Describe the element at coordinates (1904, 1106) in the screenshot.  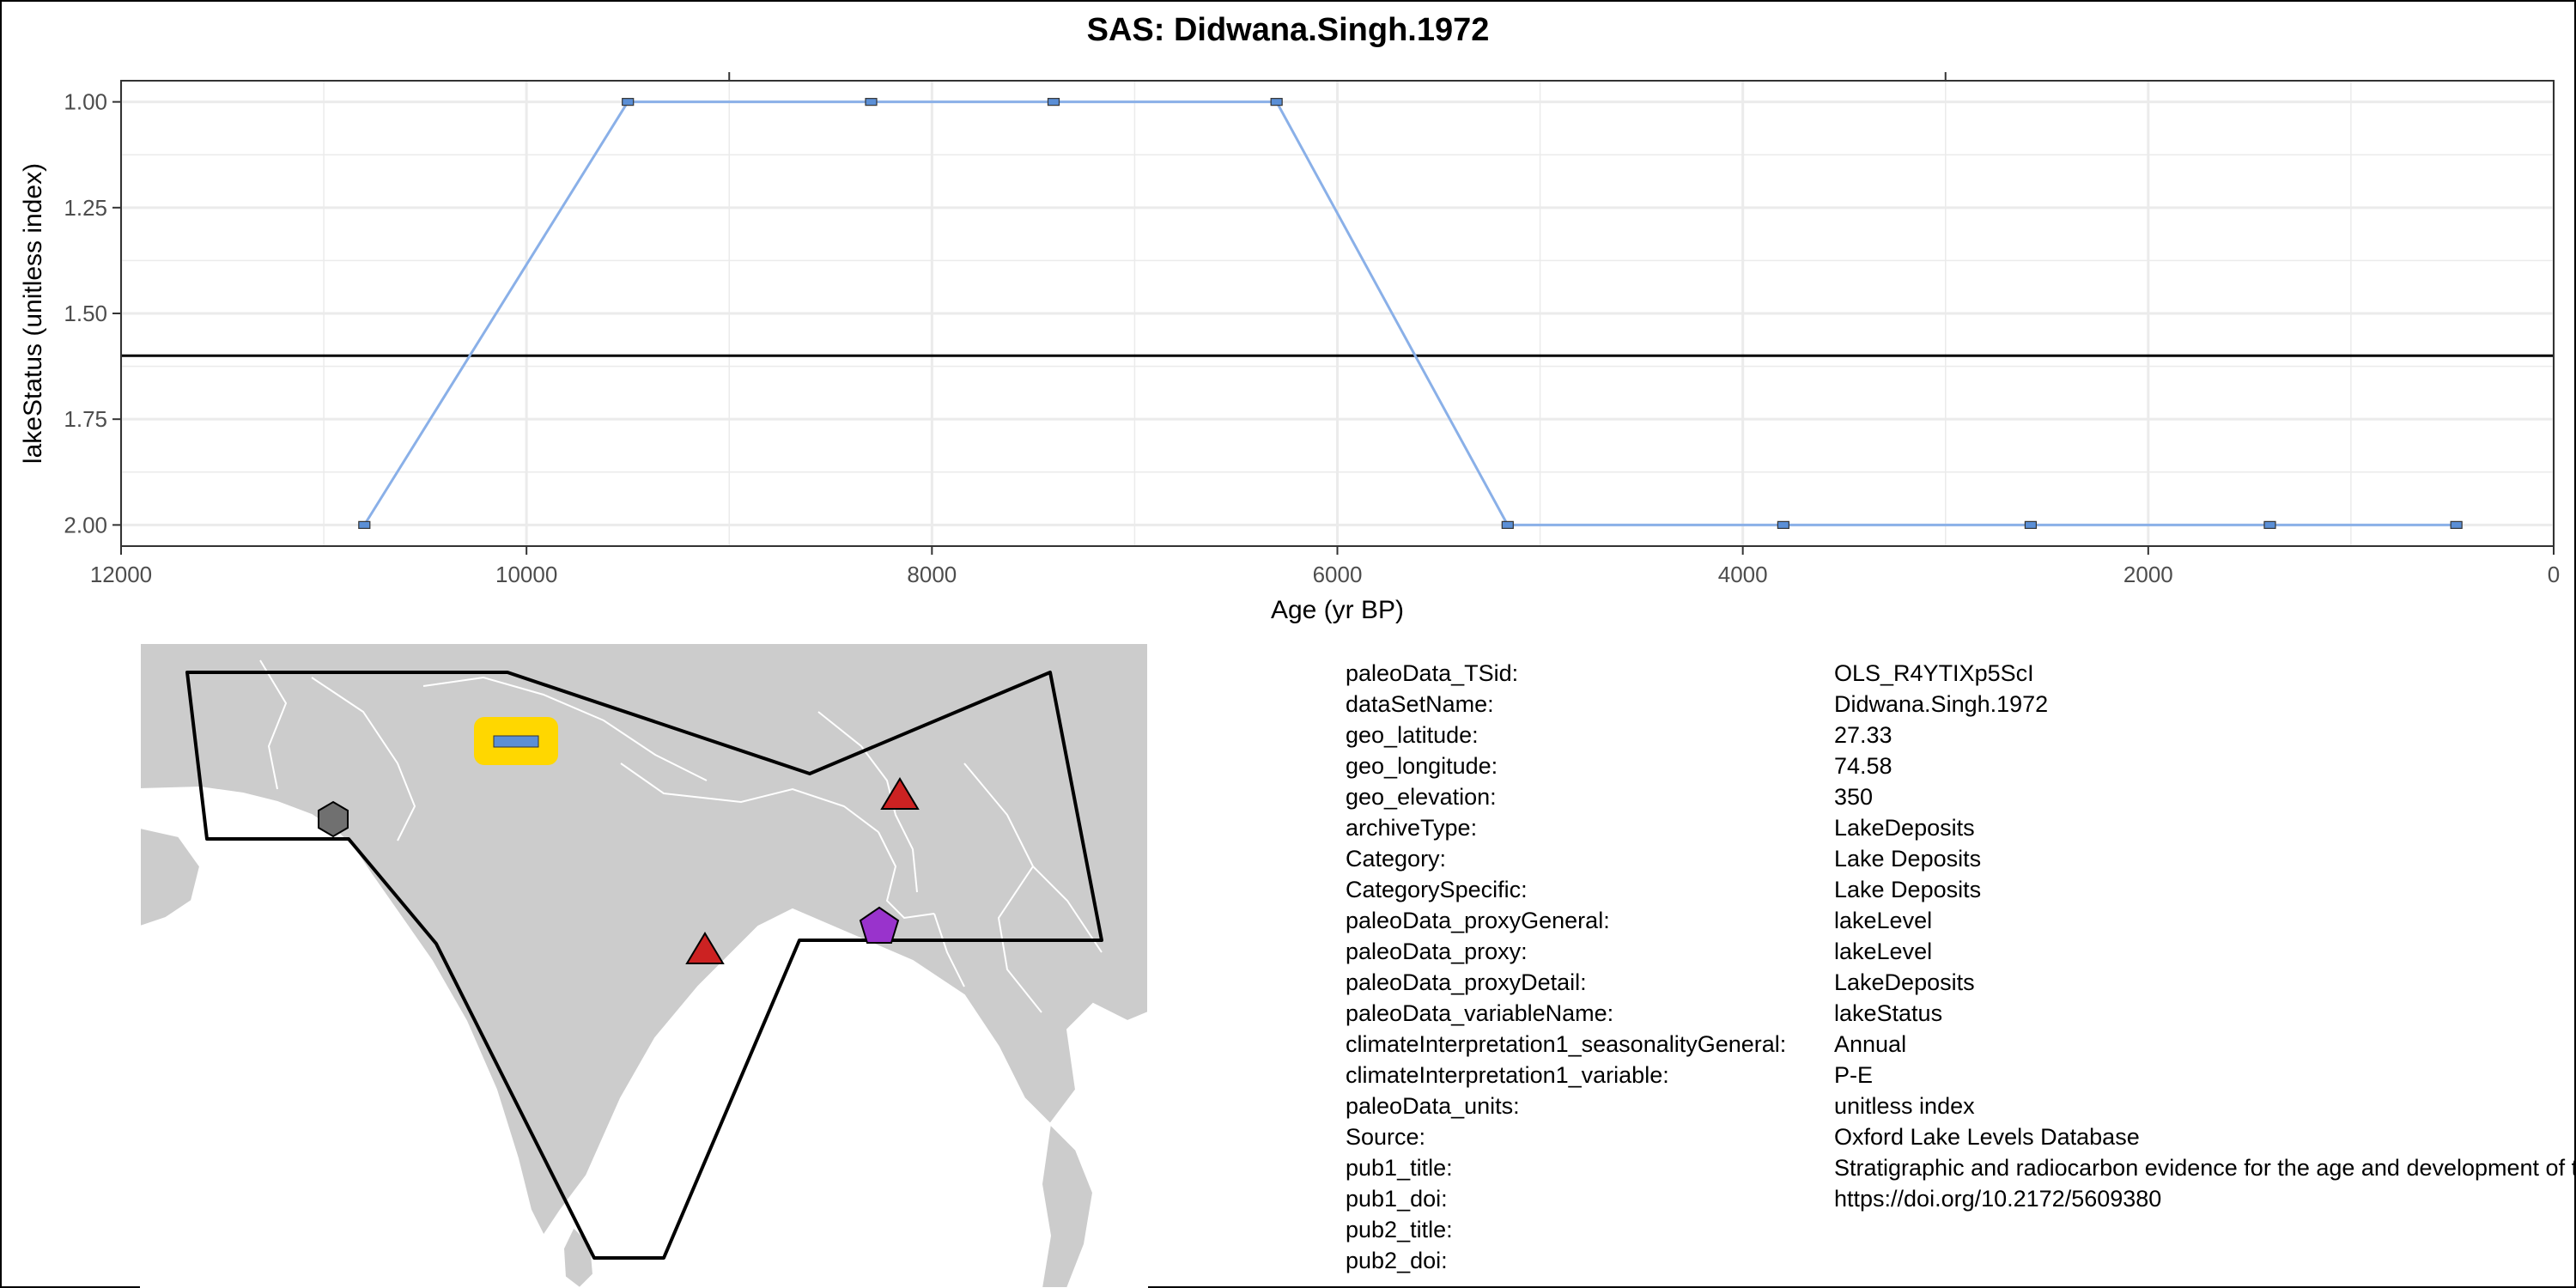
I see `metadata-value: unitless index` at that location.